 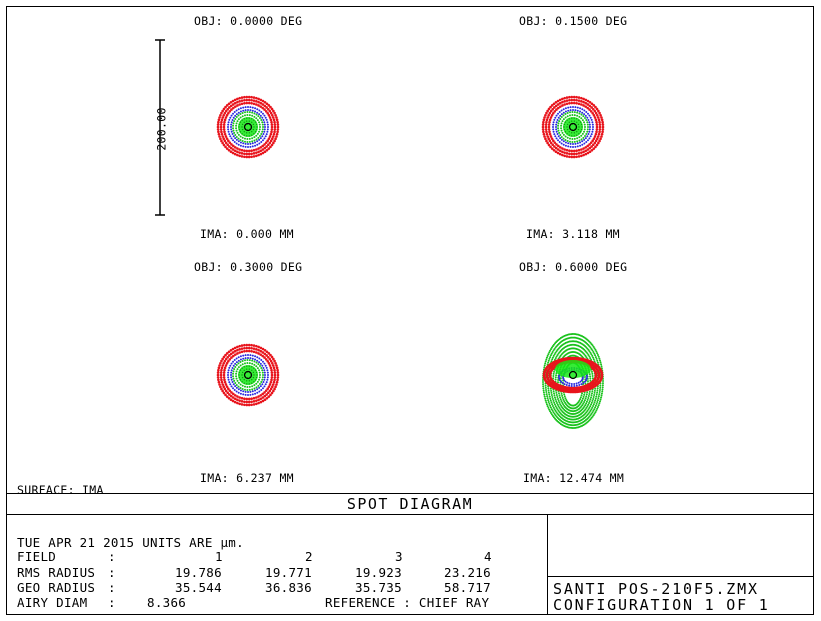 What do you see at coordinates (661, 605) in the screenshot?
I see `configuration-label: CONFIGURATION 1 OF 1` at bounding box center [661, 605].